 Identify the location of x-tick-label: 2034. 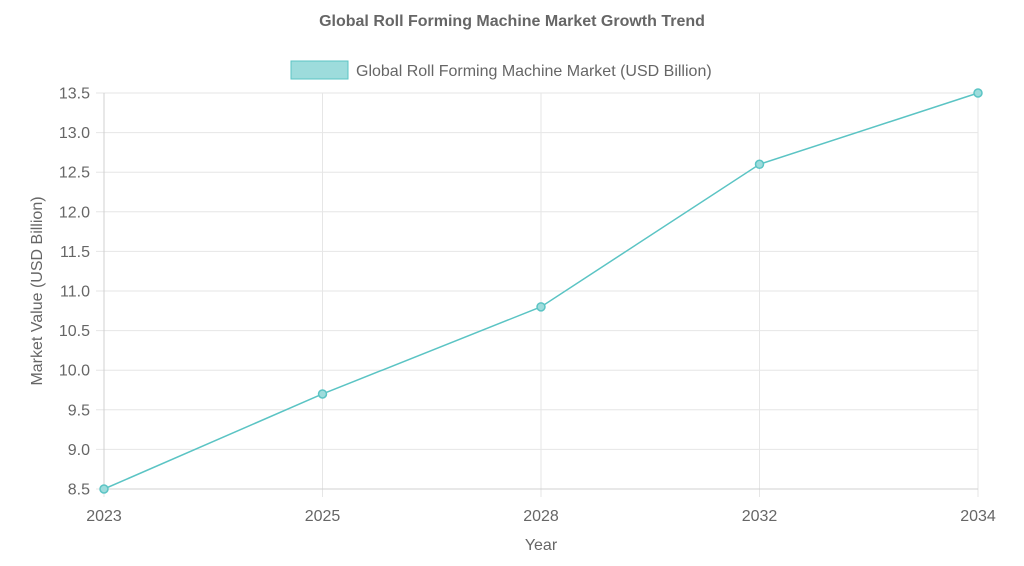
(978, 516).